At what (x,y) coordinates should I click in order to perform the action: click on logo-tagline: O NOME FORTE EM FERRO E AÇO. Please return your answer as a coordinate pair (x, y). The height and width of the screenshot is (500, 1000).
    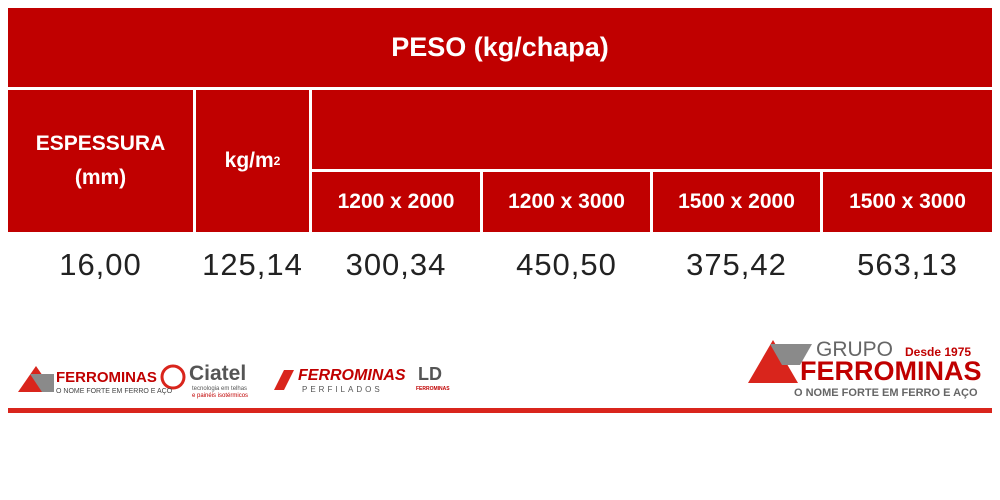
    Looking at the image, I should click on (114, 391).